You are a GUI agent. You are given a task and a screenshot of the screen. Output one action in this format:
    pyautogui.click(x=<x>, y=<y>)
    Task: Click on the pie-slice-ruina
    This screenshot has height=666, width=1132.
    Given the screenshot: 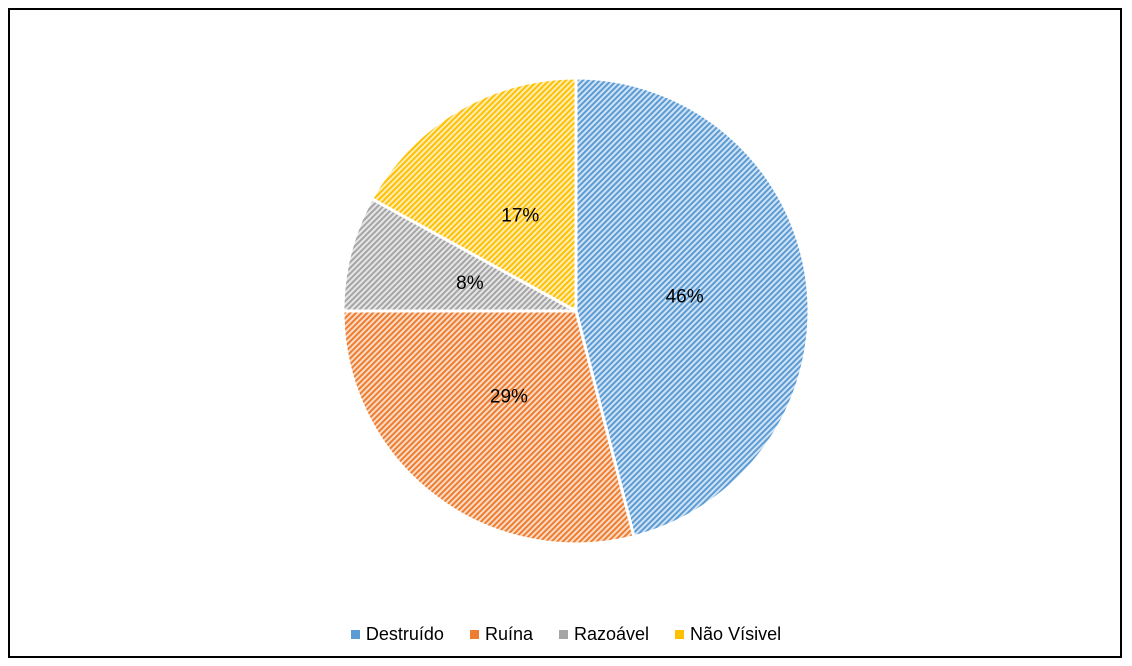 What is the action you would take?
    pyautogui.click(x=488, y=427)
    